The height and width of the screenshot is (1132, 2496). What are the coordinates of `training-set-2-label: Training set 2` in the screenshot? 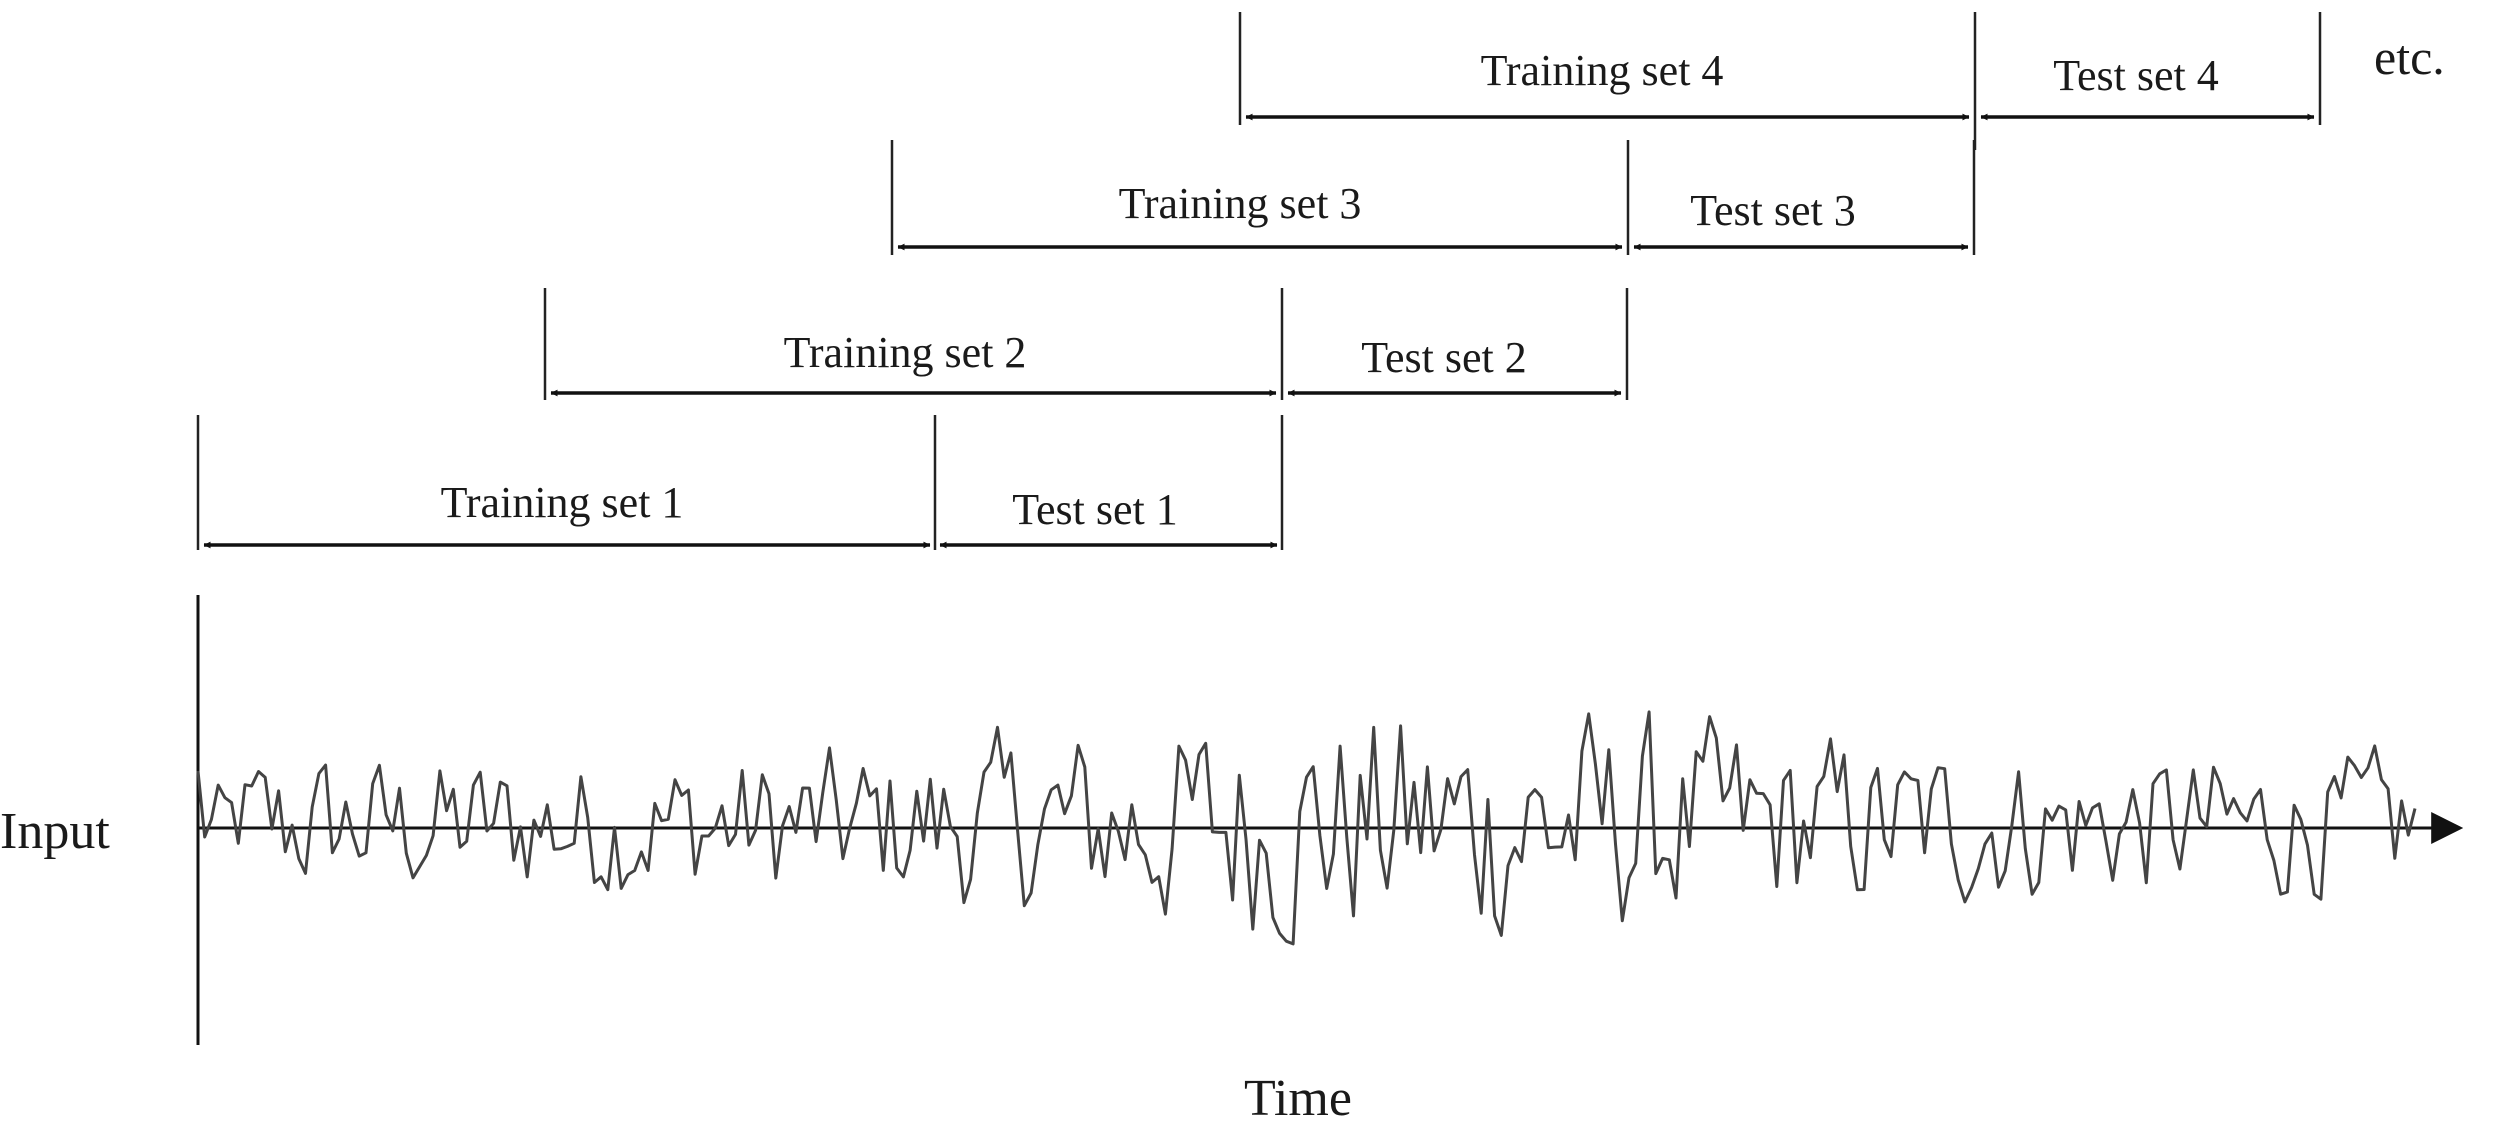 It's located at (905, 352).